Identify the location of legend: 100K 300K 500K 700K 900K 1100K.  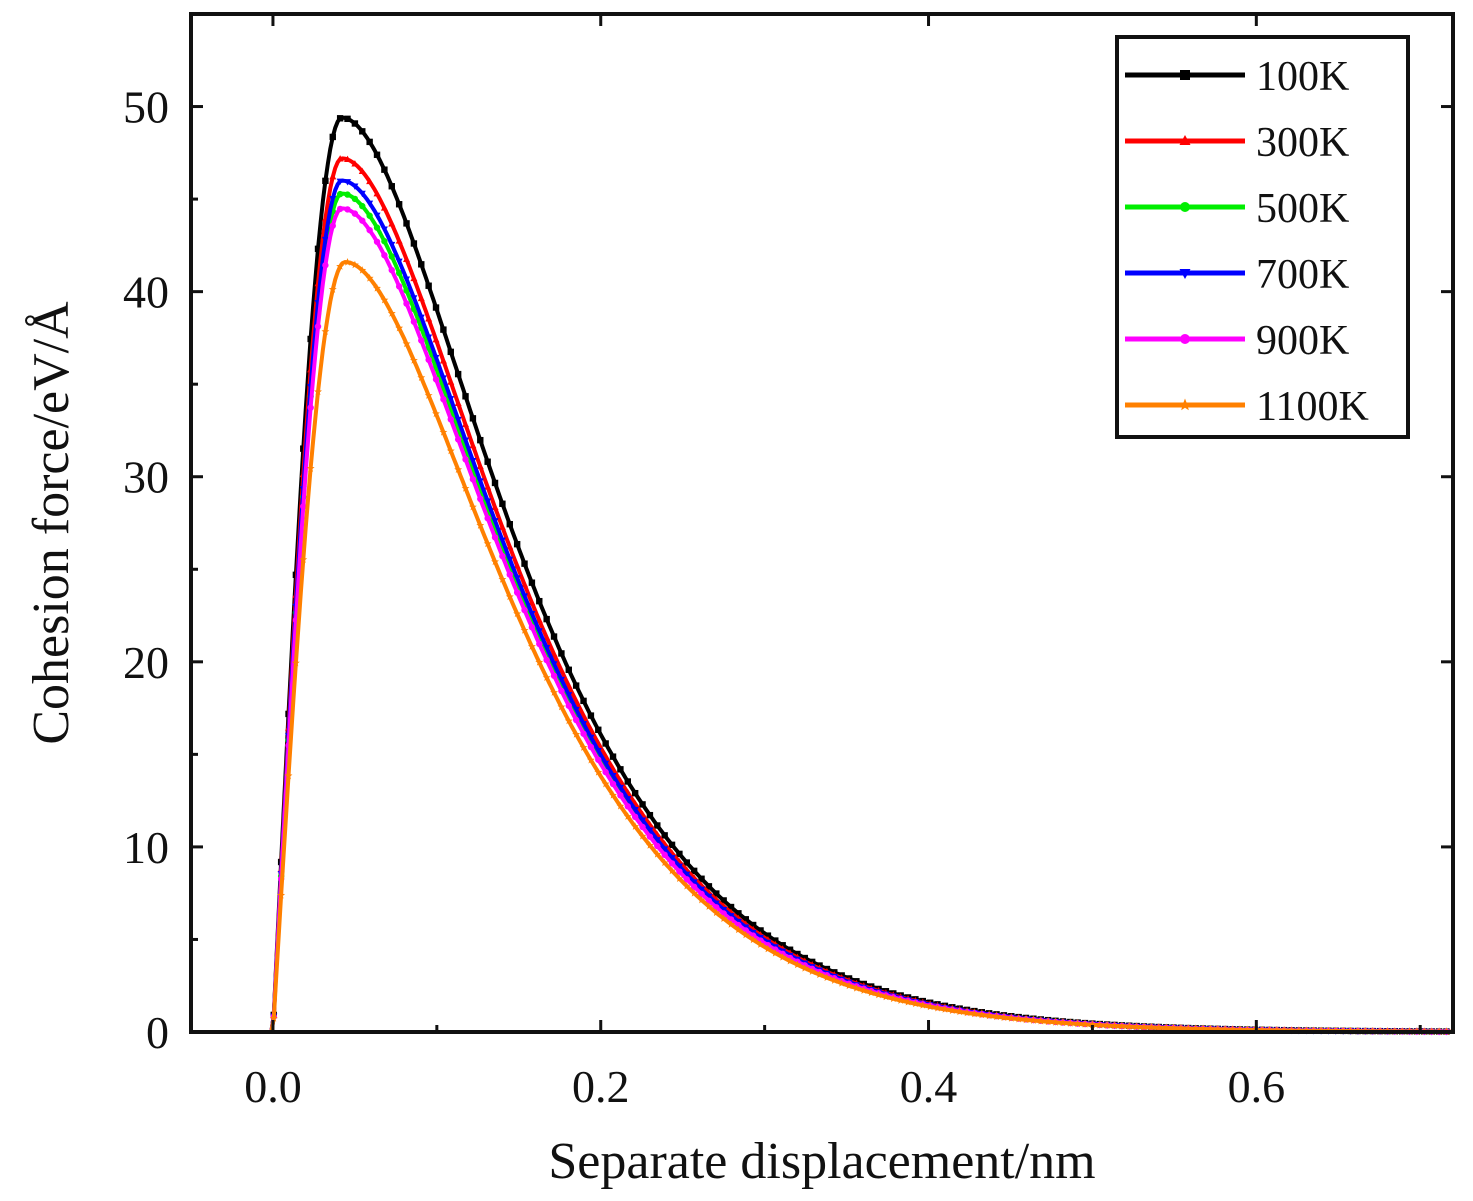
(1262, 237).